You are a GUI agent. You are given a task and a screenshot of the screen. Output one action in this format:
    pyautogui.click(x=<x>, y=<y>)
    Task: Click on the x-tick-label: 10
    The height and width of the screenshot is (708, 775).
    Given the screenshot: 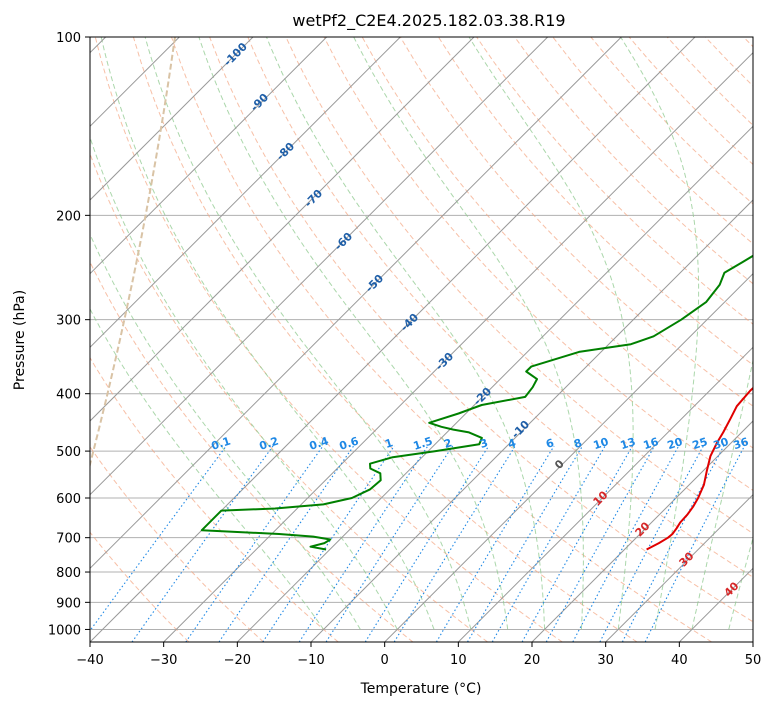 What is the action you would take?
    pyautogui.click(x=458, y=660)
    